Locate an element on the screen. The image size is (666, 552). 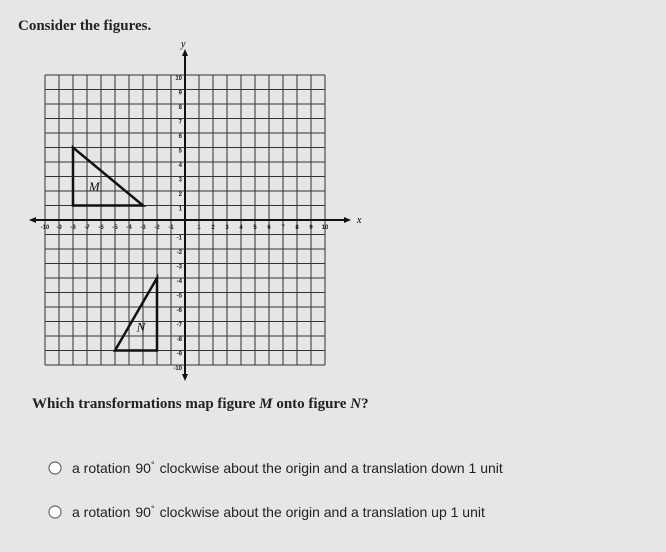
question-text: onto figure is located at coordinates (311, 404).